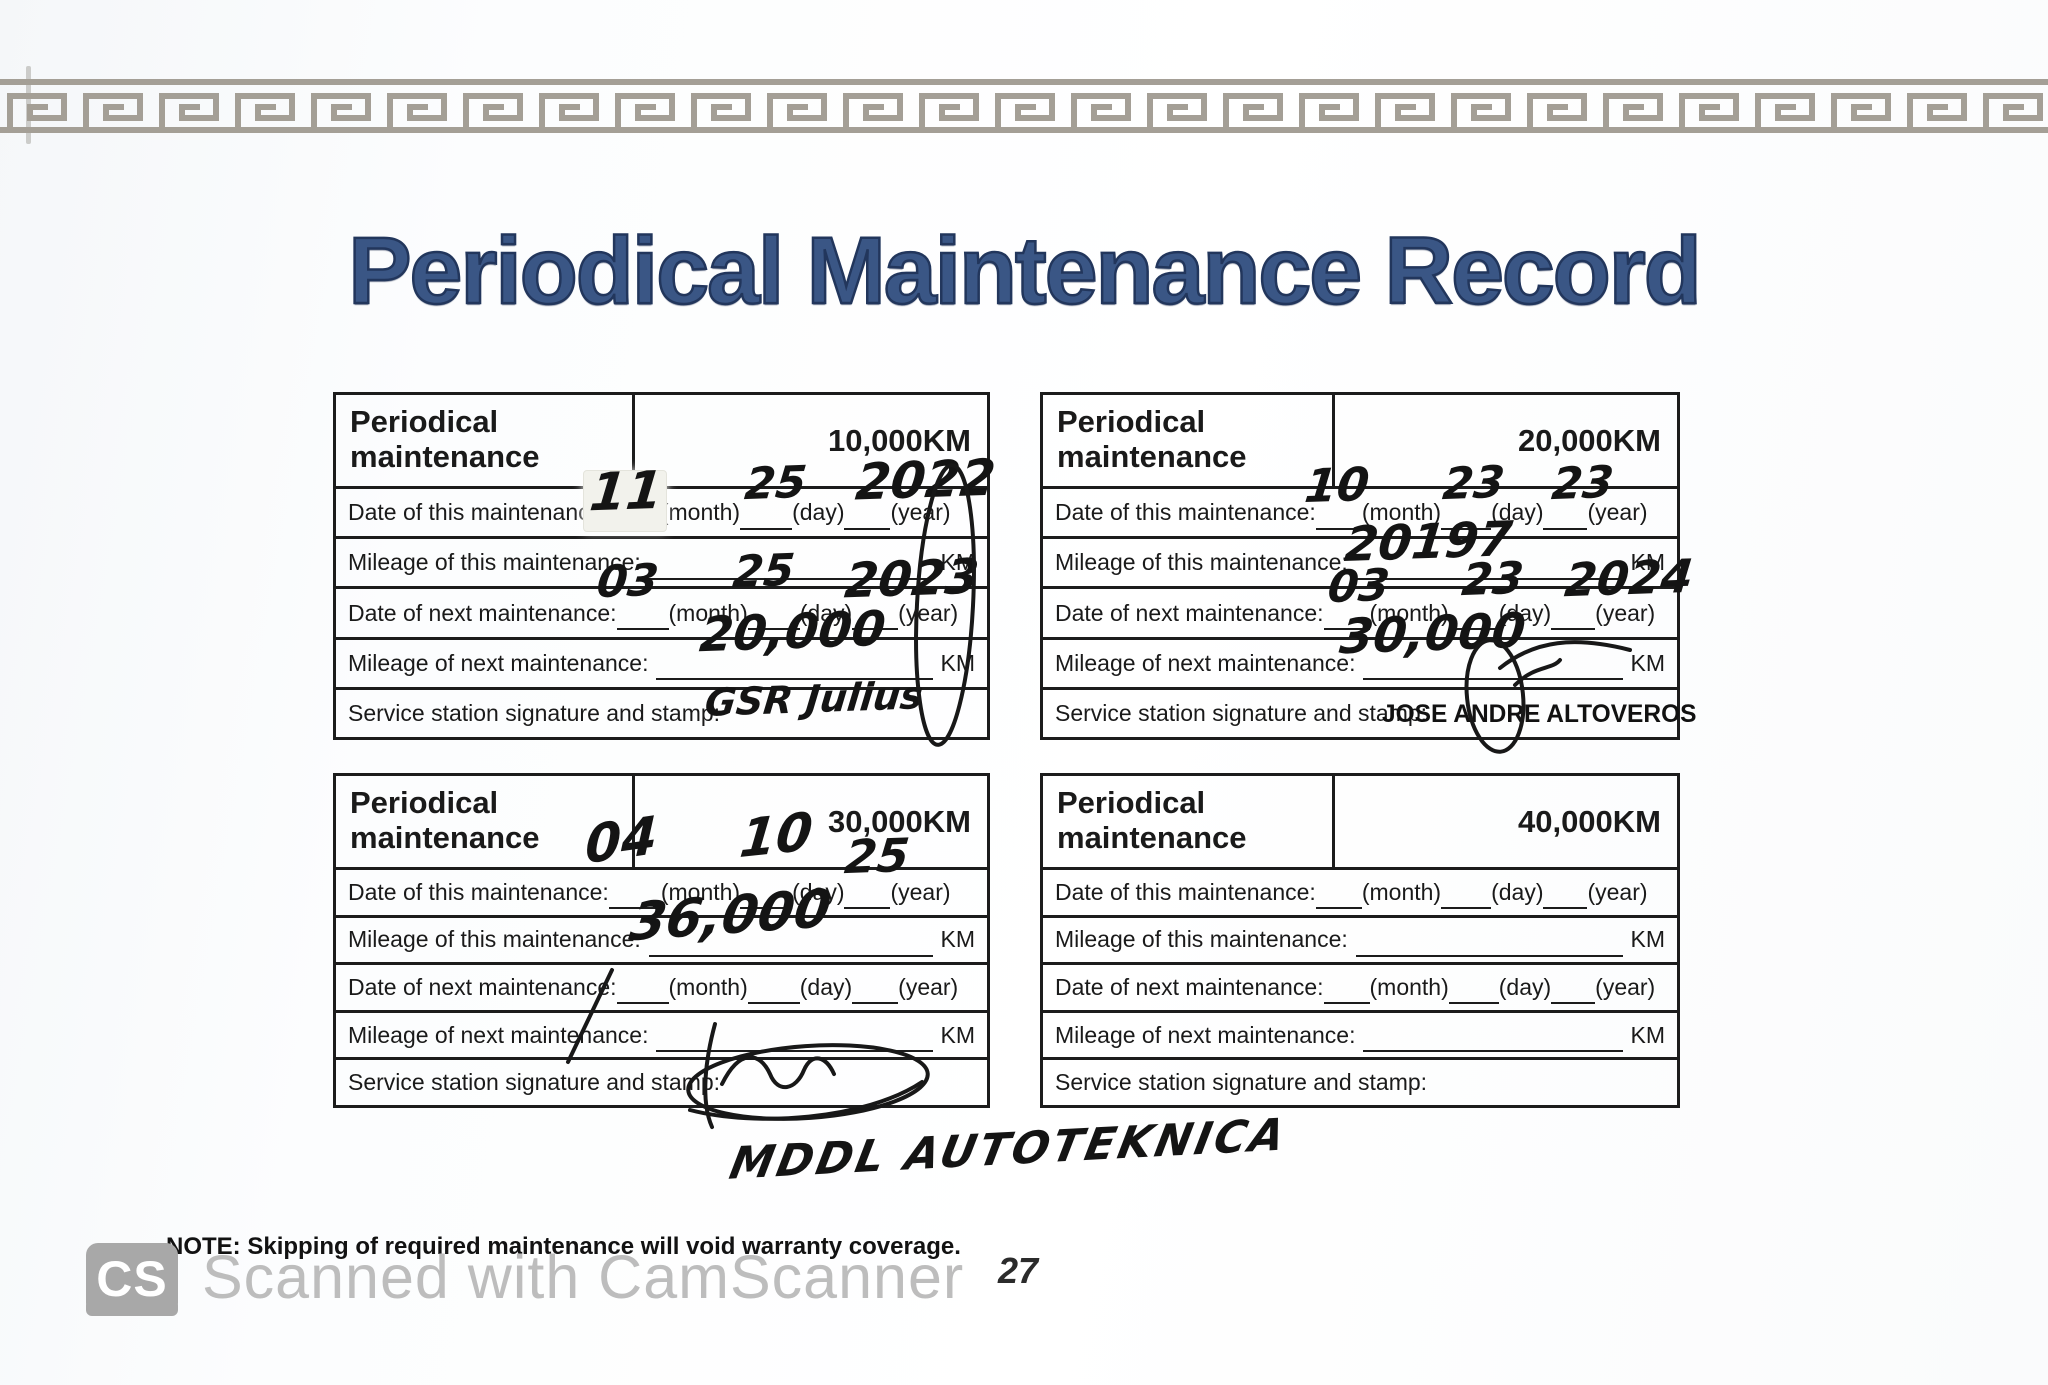 This screenshot has height=1385, width=2048. I want to click on greek-key-border, so click(1024, 106).